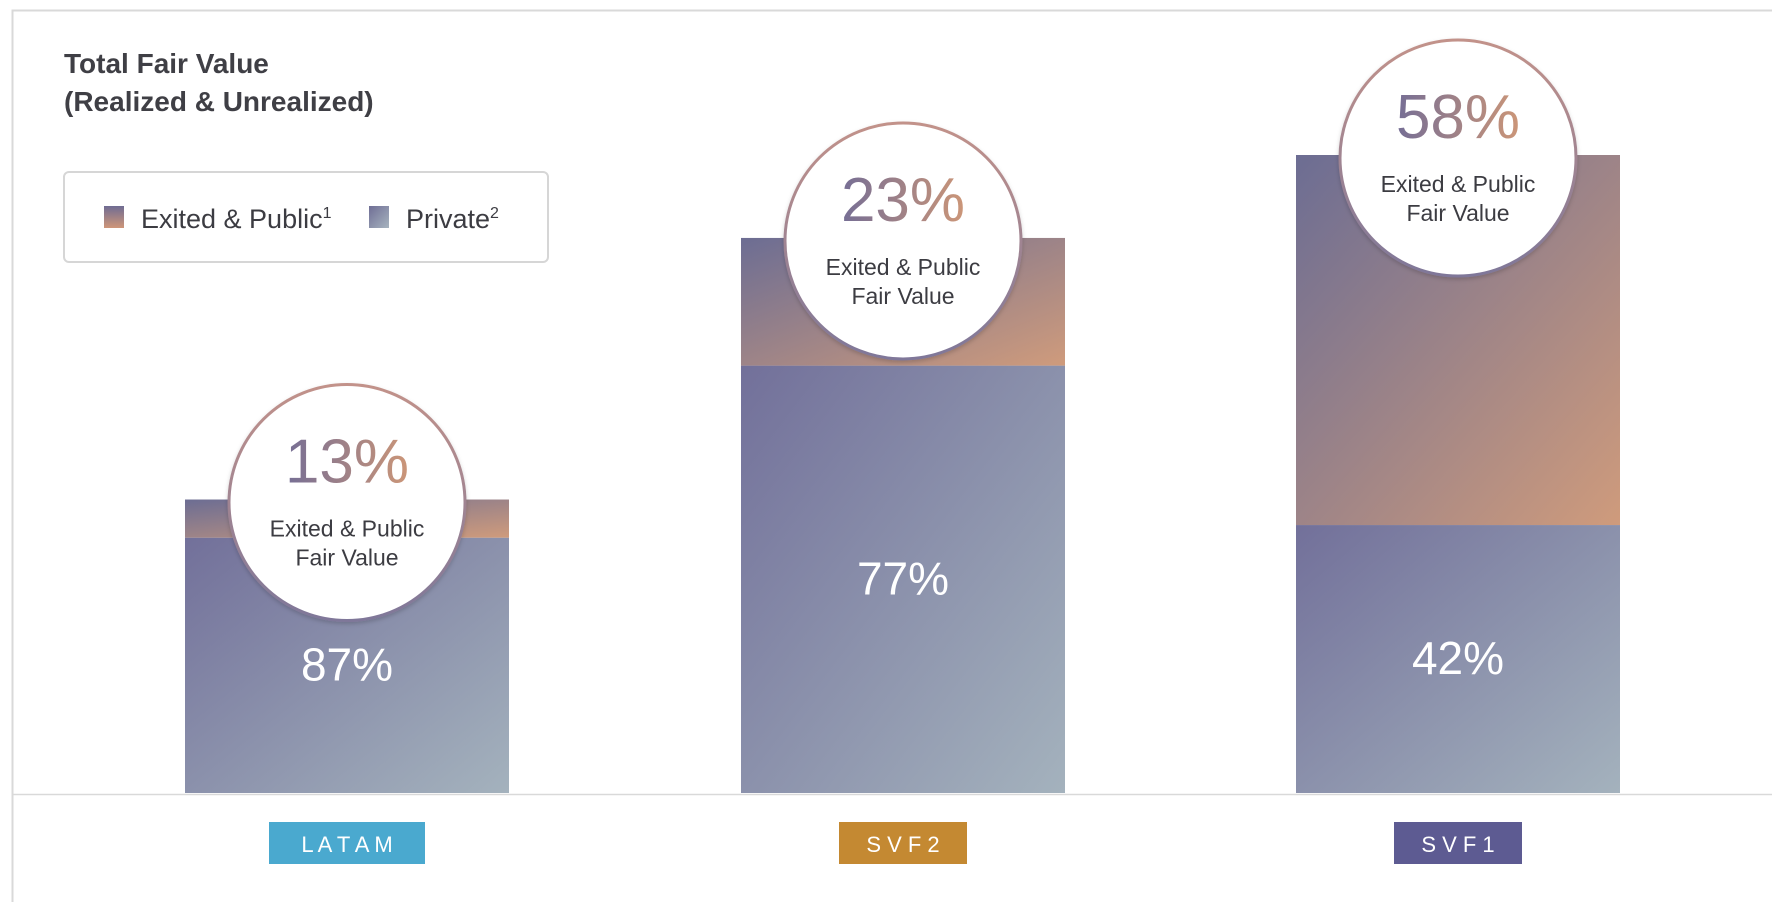  I want to click on value-label-exited-public-svf1: 58%, so click(1458, 117).